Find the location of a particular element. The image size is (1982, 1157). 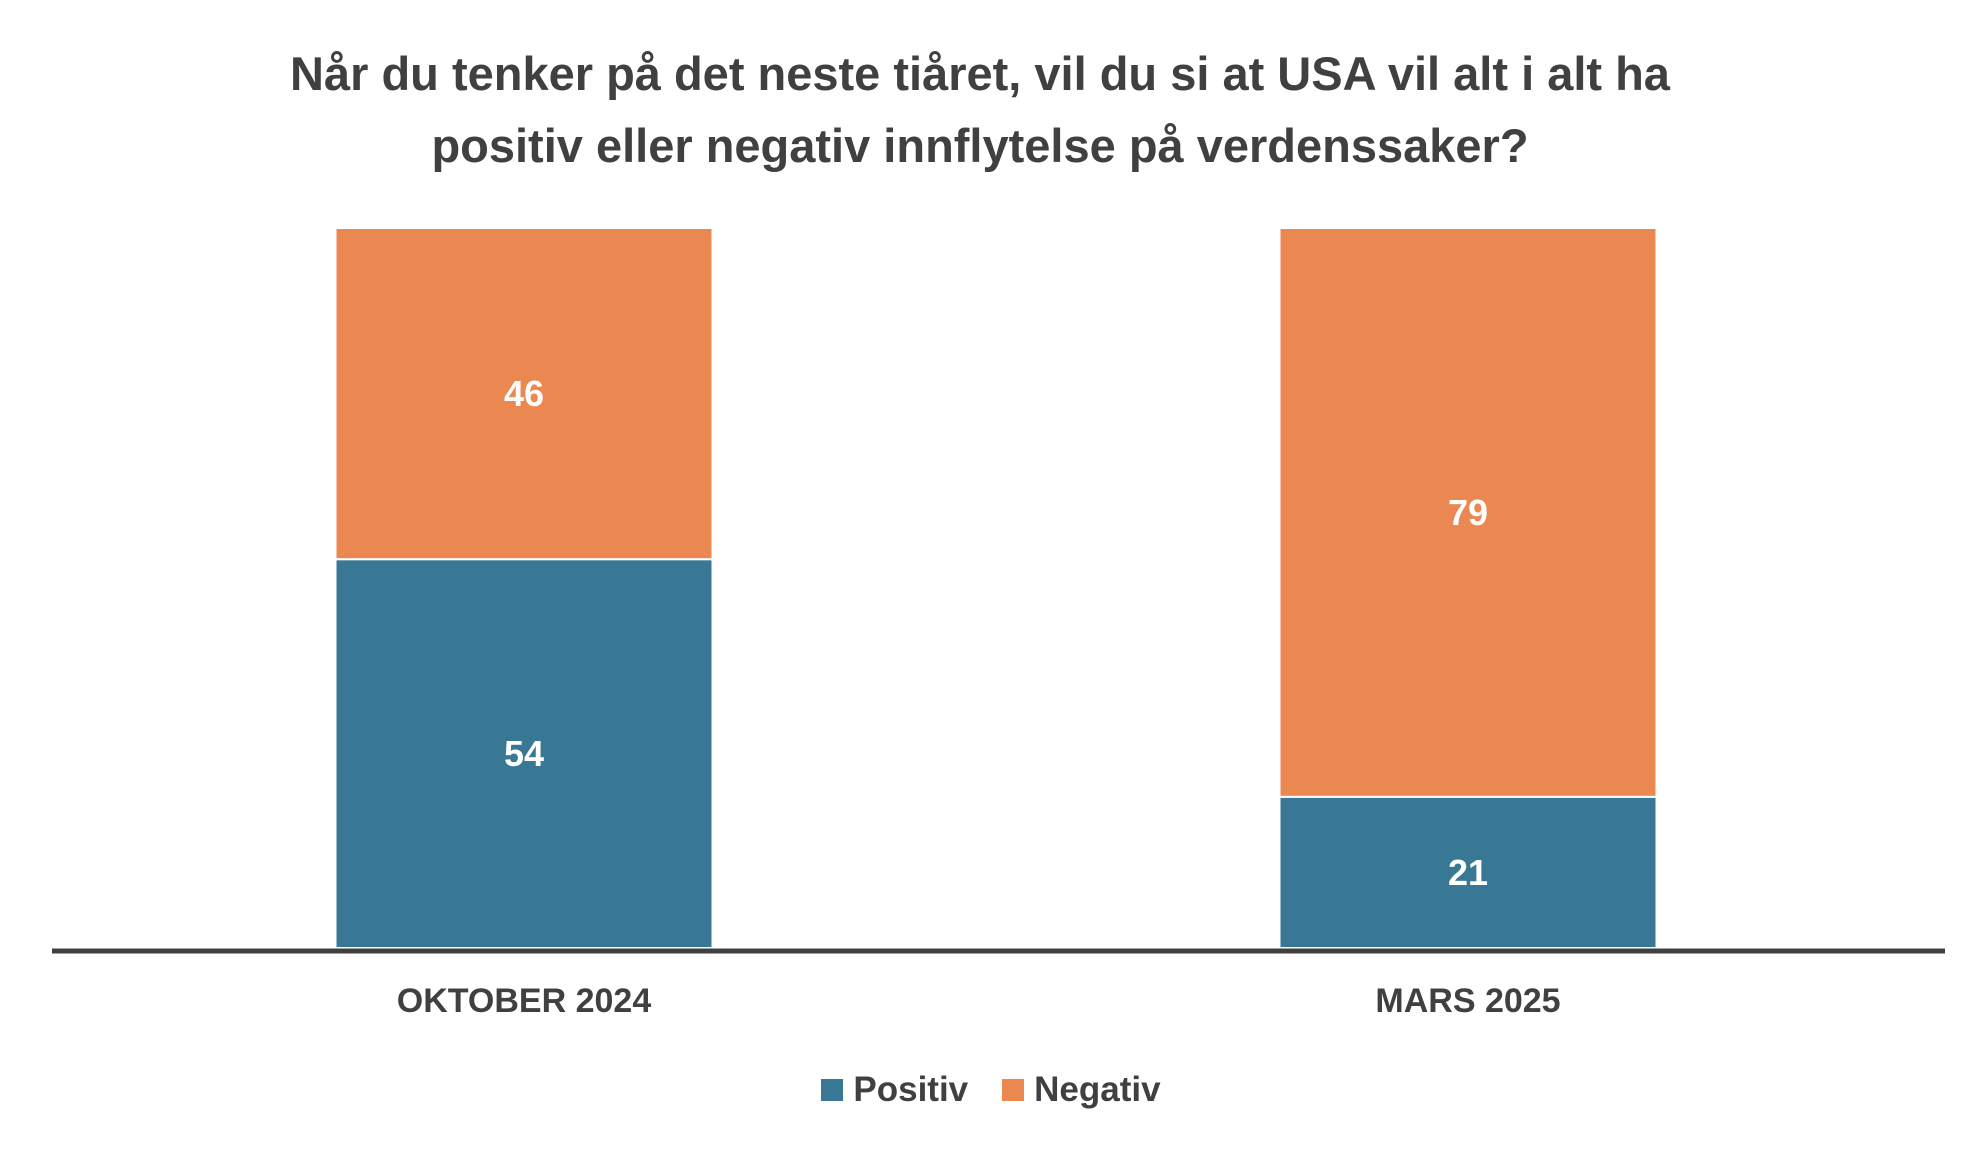

bar-negativ-mars-2025 is located at coordinates (1468, 512).